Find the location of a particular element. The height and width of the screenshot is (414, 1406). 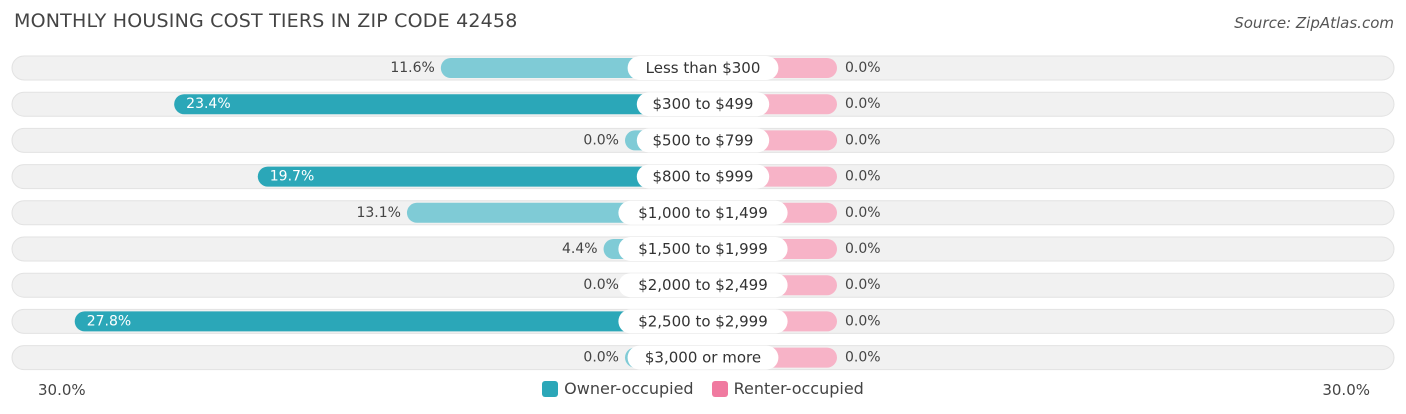

axis-right-label: 30.0% is located at coordinates (1346, 390).